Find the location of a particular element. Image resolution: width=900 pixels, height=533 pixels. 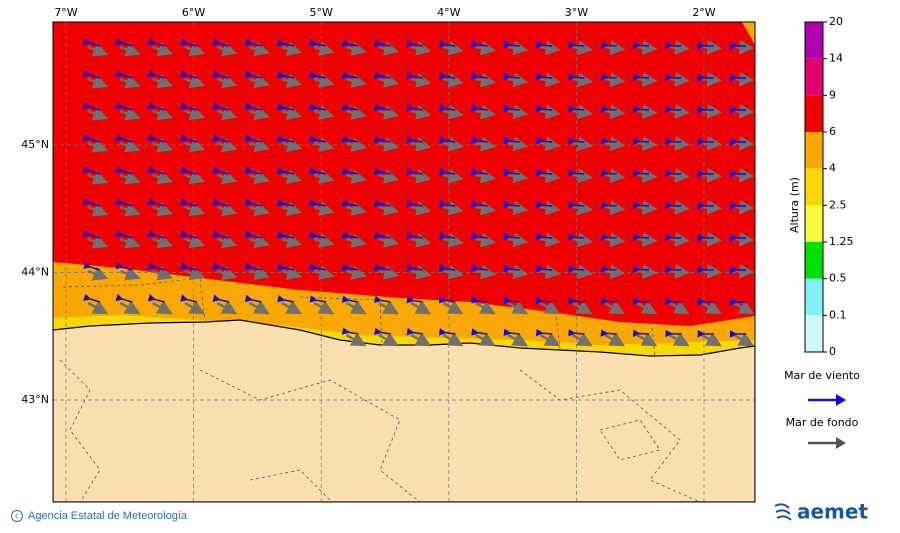

copyright-icon is located at coordinates (17, 516).